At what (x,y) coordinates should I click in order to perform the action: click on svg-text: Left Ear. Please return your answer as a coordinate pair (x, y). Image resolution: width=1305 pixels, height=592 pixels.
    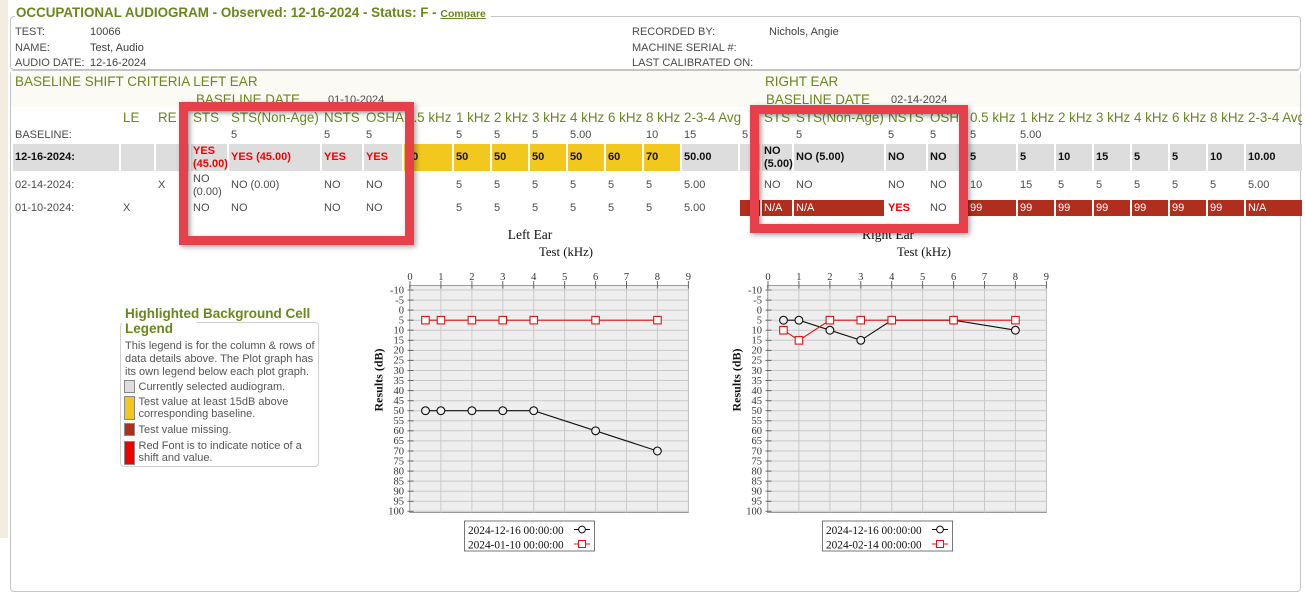
    Looking at the image, I should click on (530, 234).